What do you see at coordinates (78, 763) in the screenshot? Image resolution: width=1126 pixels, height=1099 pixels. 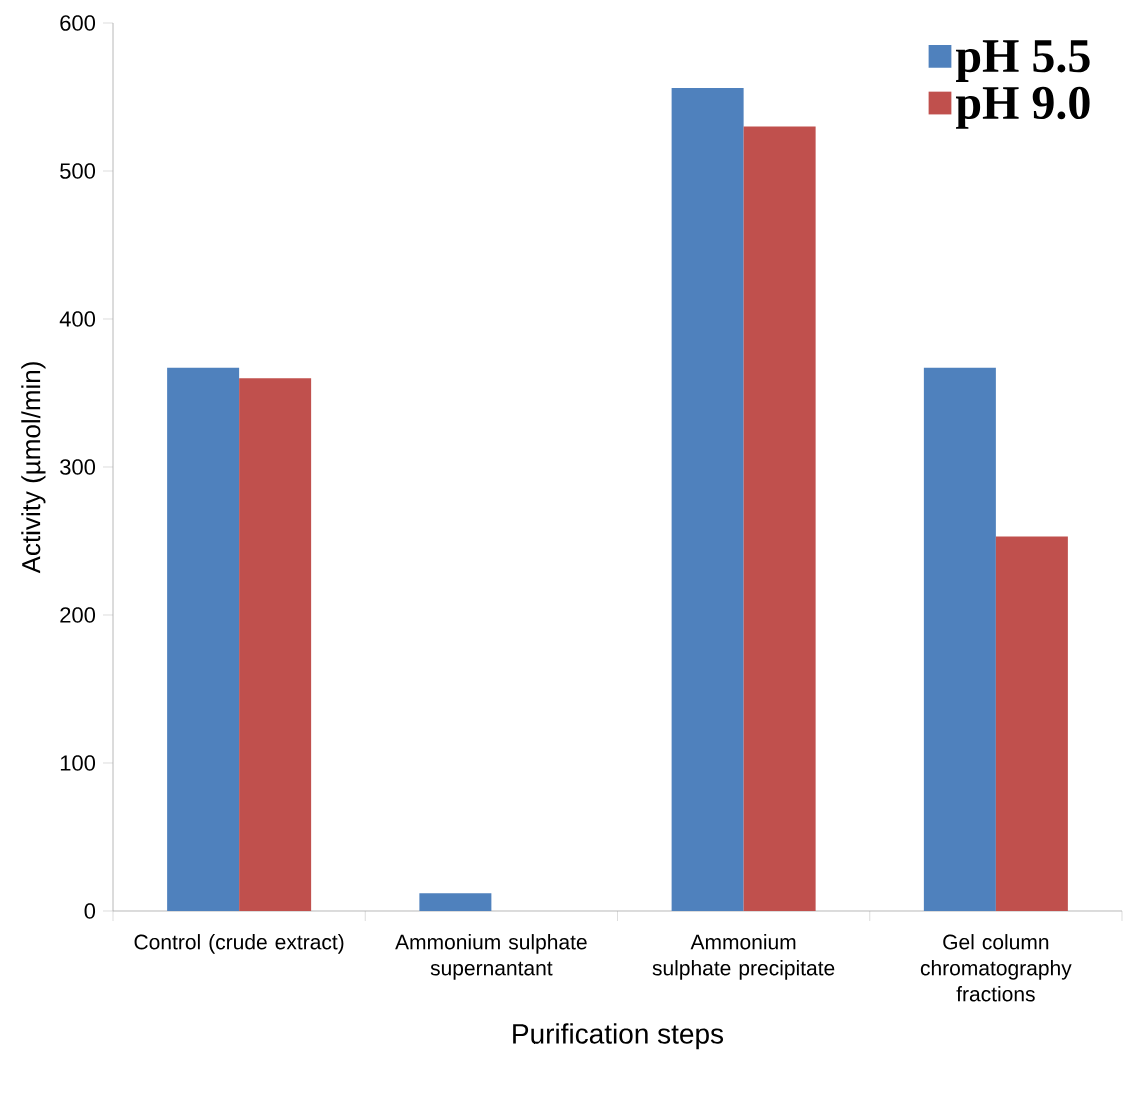 I see `y-tick-label: 100` at bounding box center [78, 763].